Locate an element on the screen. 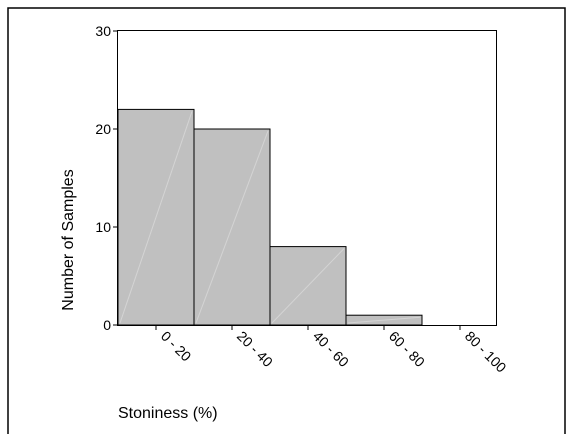 The height and width of the screenshot is (434, 573). x-axis-label: Stoniness (%) is located at coordinates (168, 413).